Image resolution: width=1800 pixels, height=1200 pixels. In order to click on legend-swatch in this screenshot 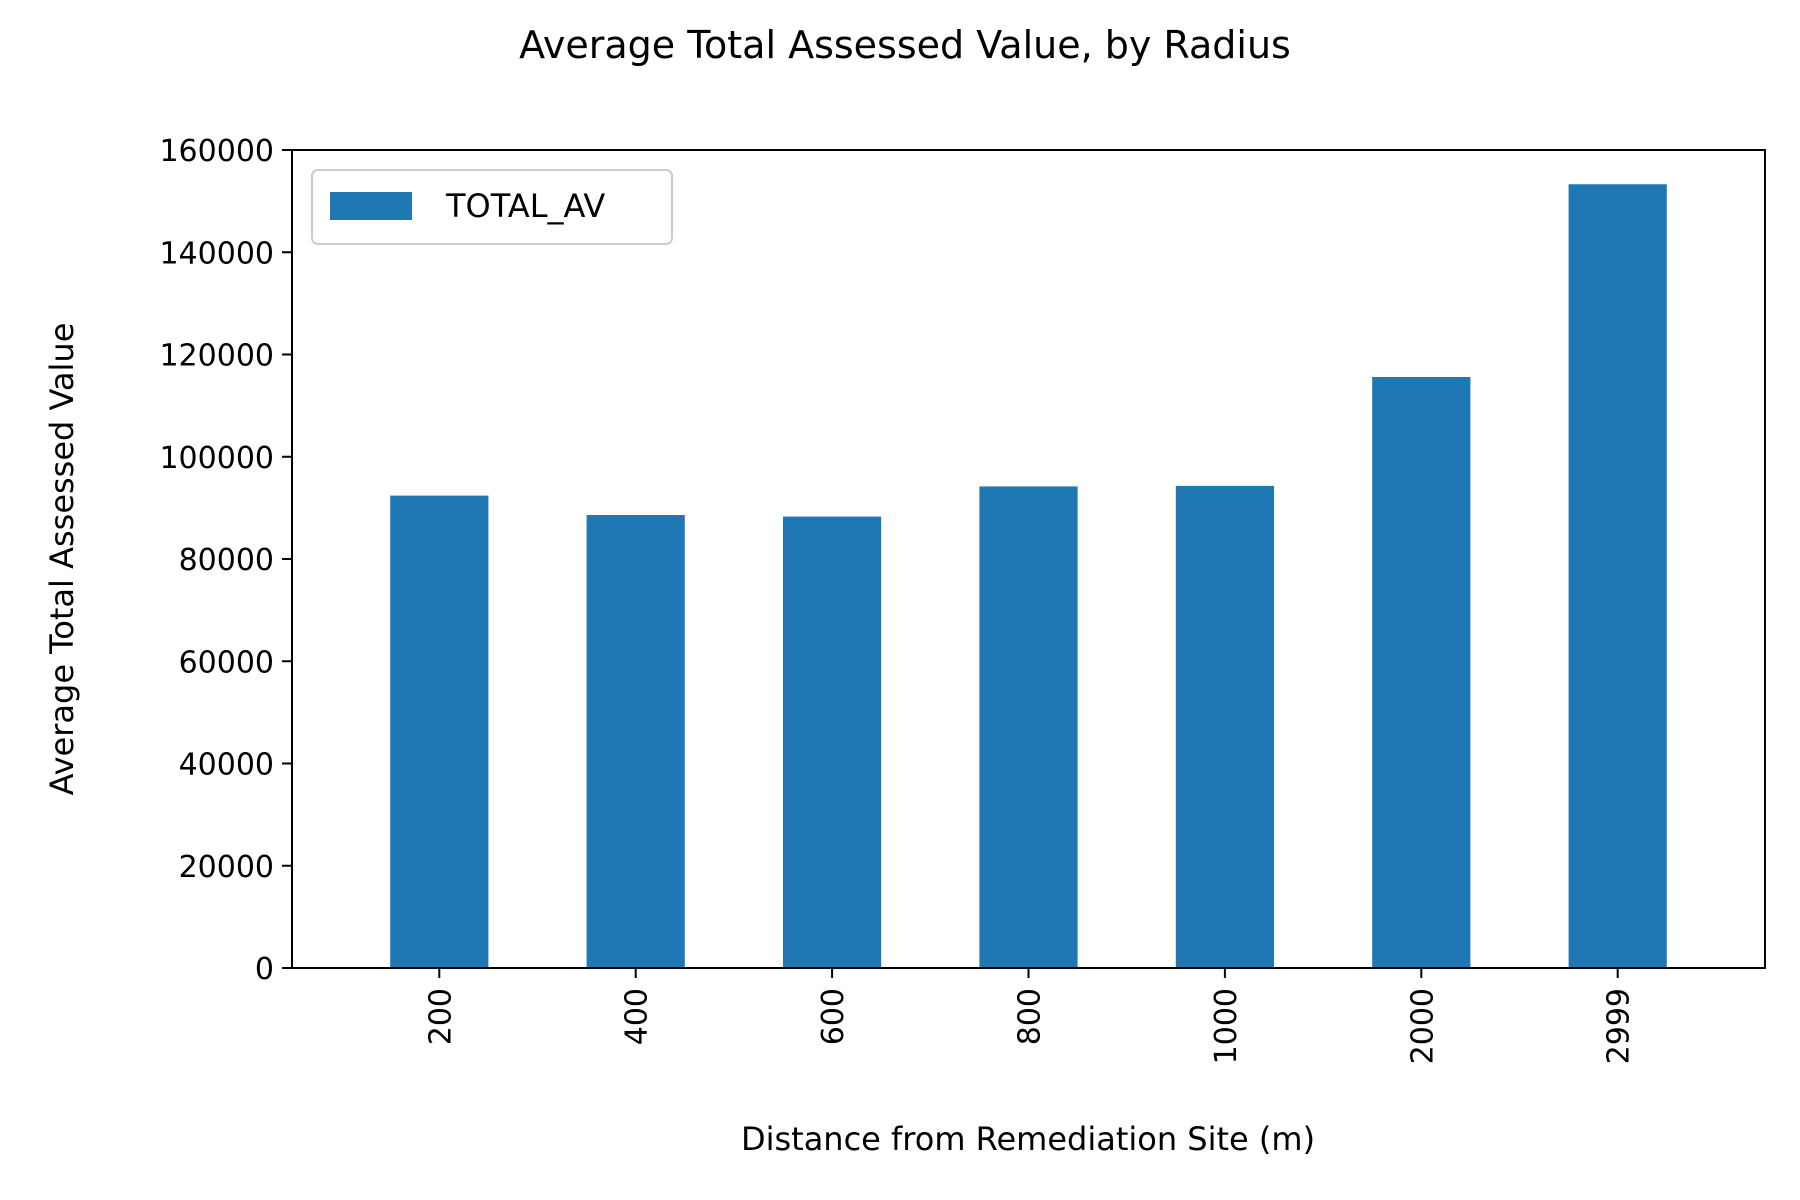, I will do `click(371, 206)`.